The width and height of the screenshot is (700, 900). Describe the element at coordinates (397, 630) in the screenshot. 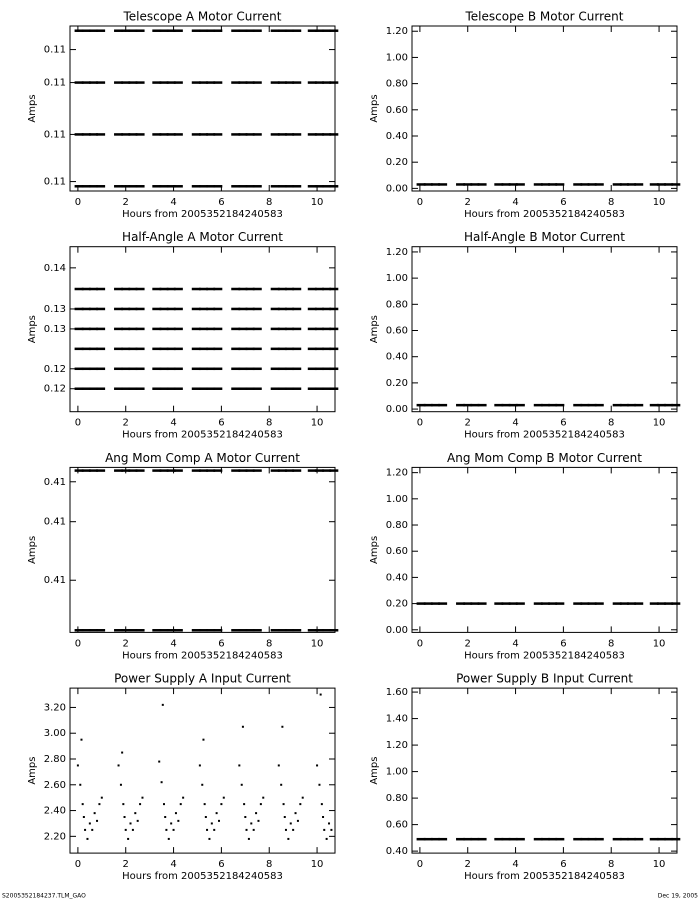

I see `y-tick-label: 0.00` at that location.